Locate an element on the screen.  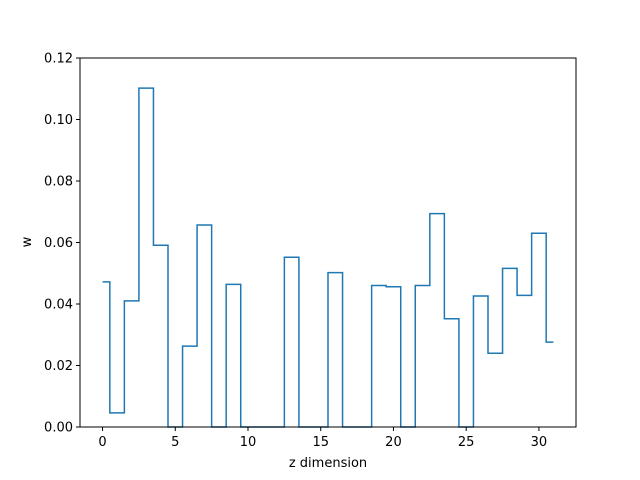
x-tick-label: 20 is located at coordinates (393, 442).